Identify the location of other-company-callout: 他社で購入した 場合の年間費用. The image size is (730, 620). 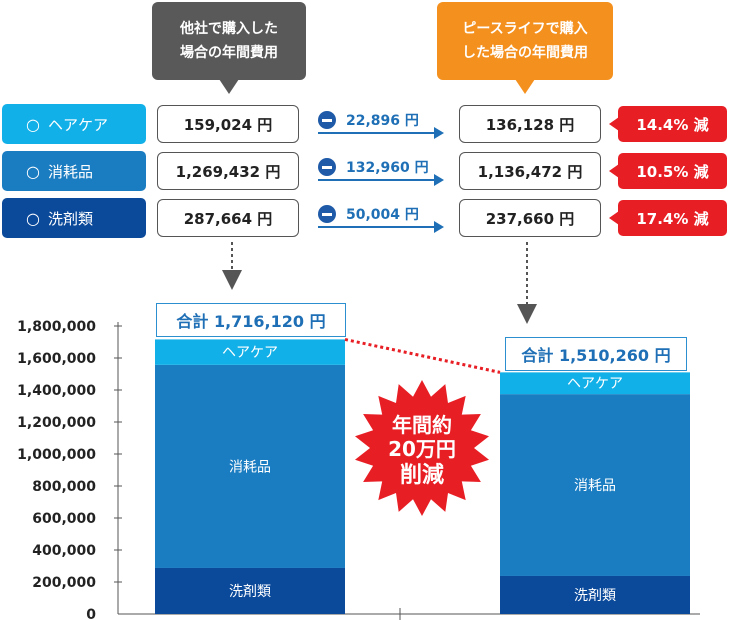
(229, 48).